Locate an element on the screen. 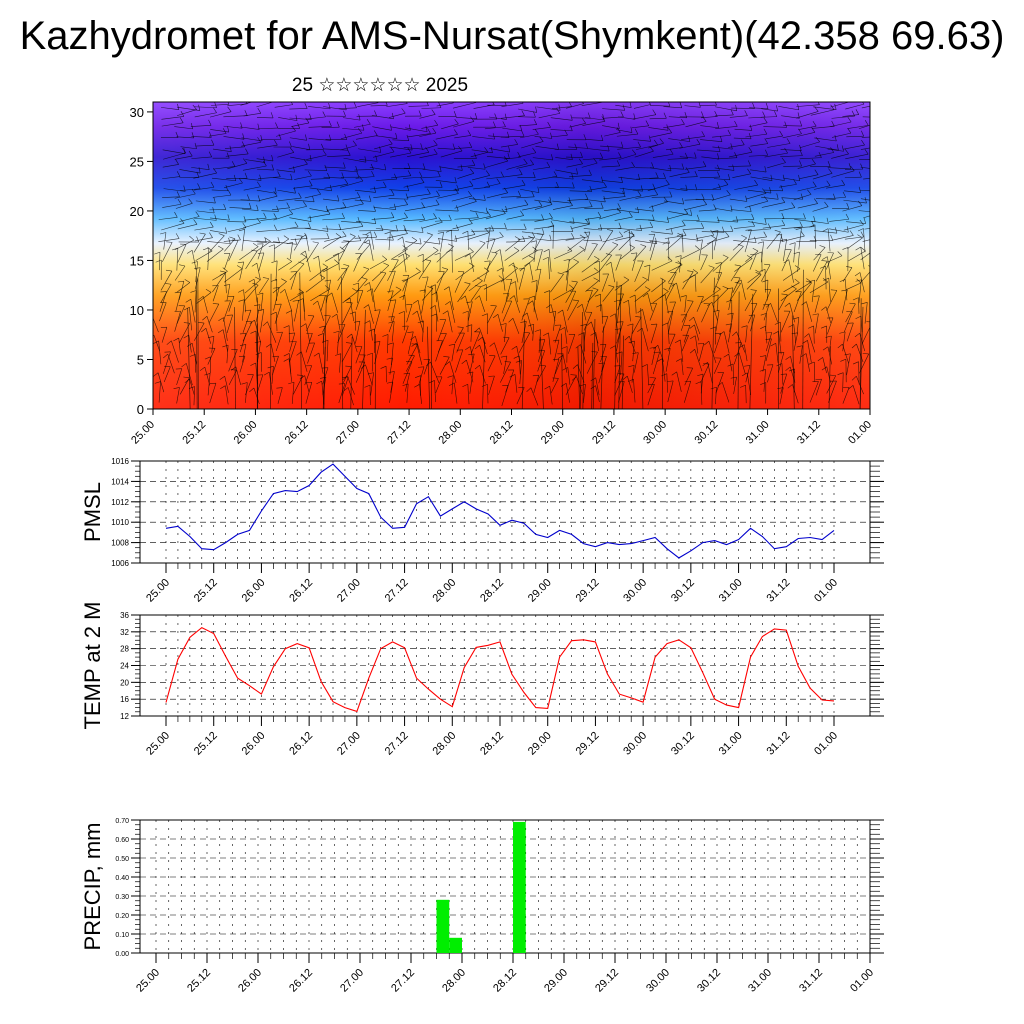 This screenshot has width=1024, height=1024. x-tick-label: 27.12 is located at coordinates (397, 591).